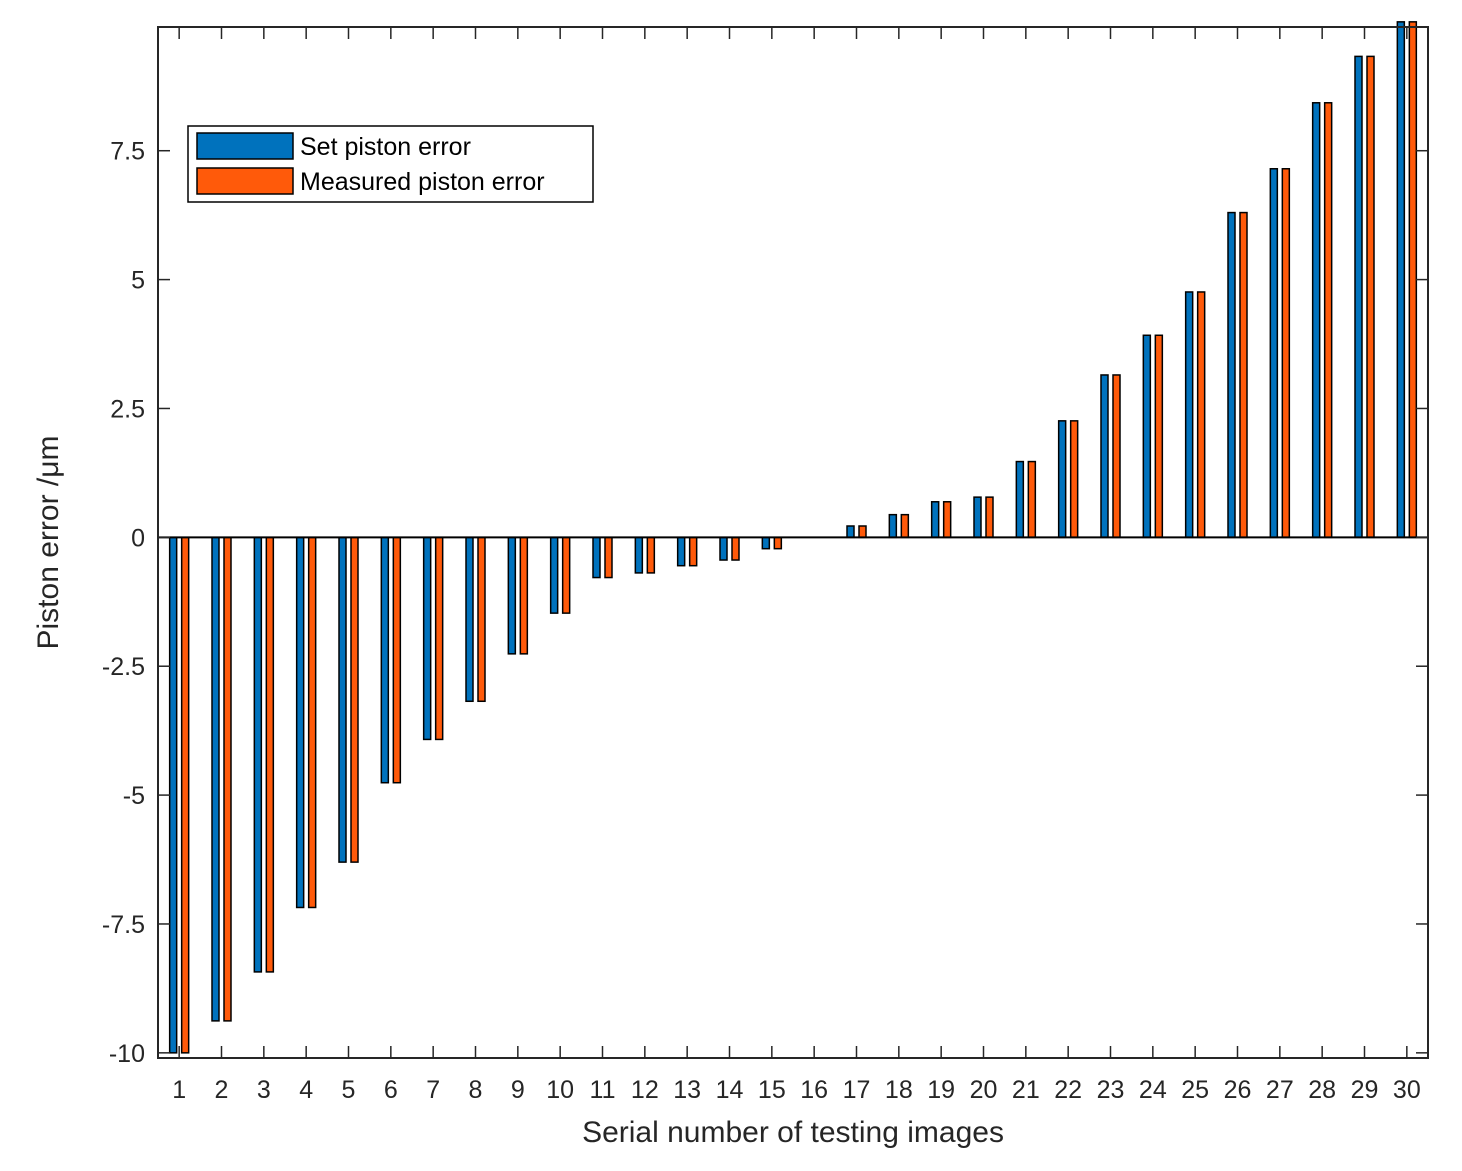 This screenshot has width=1462, height=1171. Describe the element at coordinates (814, 1090) in the screenshot. I see `x-tick-label: 16` at that location.